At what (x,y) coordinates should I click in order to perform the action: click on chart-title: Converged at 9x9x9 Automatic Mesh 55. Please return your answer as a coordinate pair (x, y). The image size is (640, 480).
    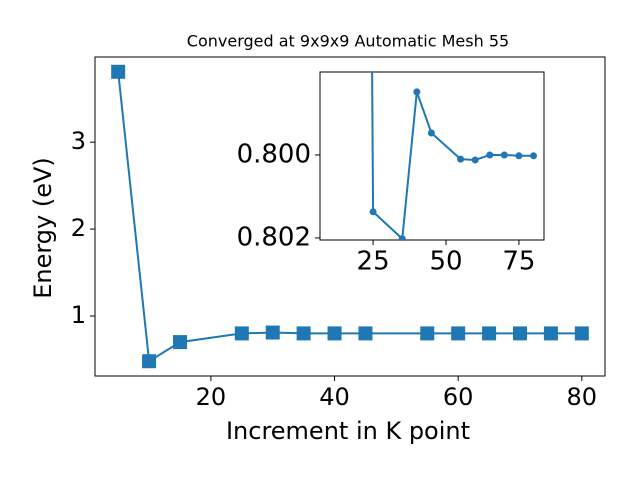
    Looking at the image, I should click on (348, 41).